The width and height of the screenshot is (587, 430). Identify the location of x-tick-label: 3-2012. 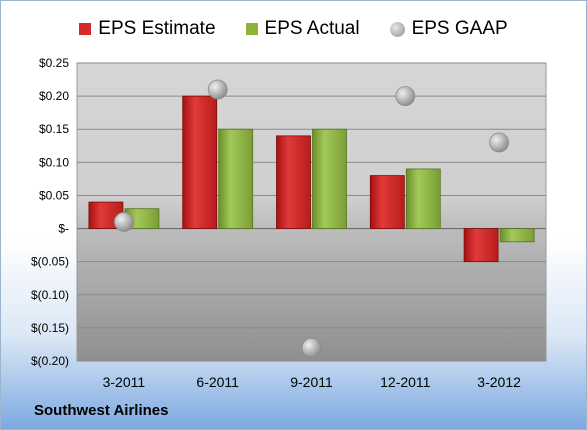
(499, 382).